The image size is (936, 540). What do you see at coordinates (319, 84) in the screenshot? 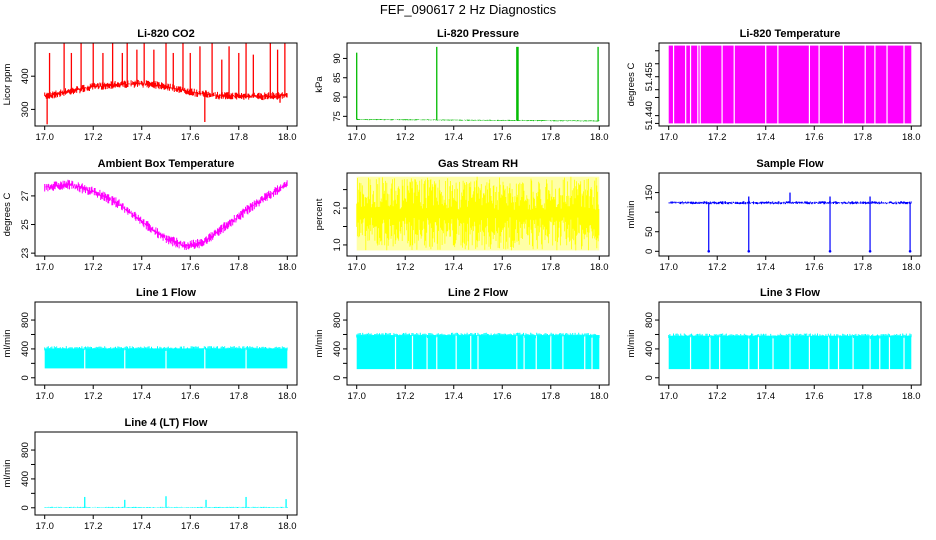
I see `y-axis-label: kPa` at bounding box center [319, 84].